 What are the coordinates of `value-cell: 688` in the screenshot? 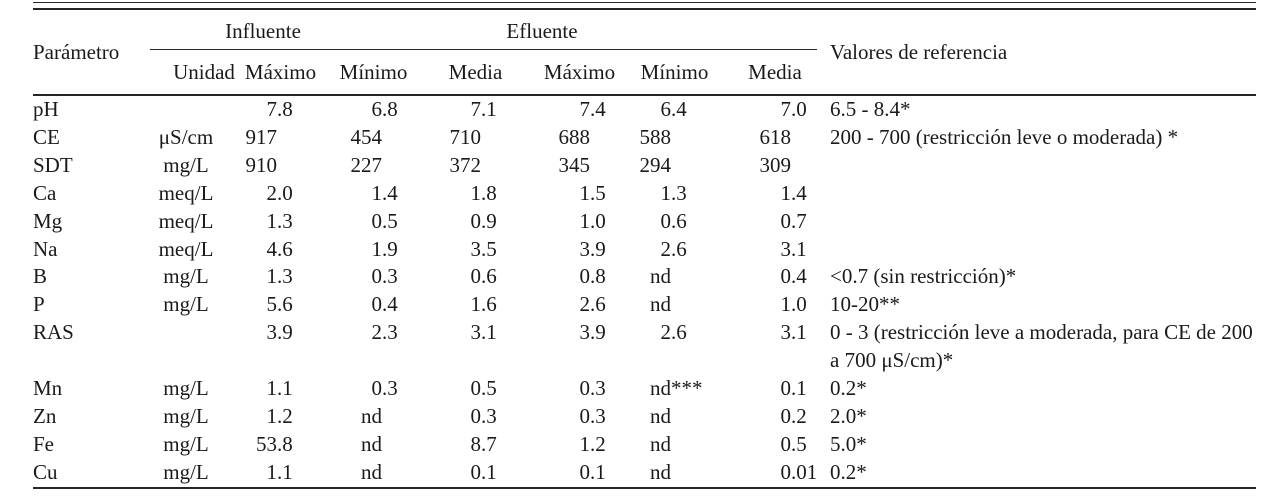 It's located at (561, 138).